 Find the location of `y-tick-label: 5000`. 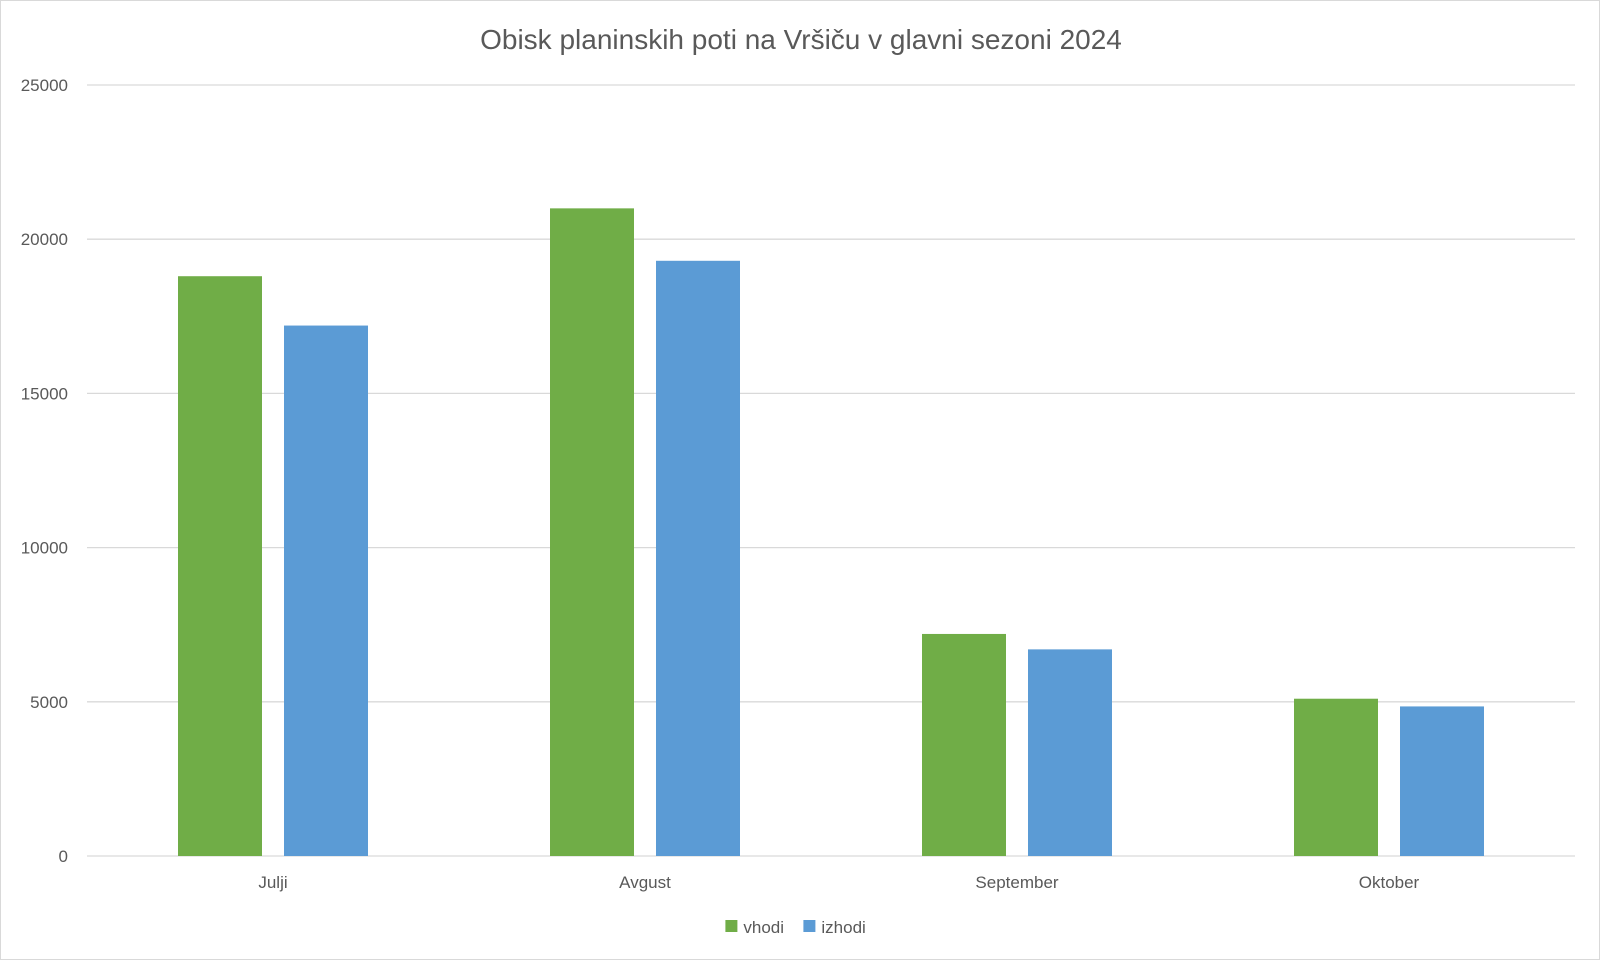

y-tick-label: 5000 is located at coordinates (49, 702).